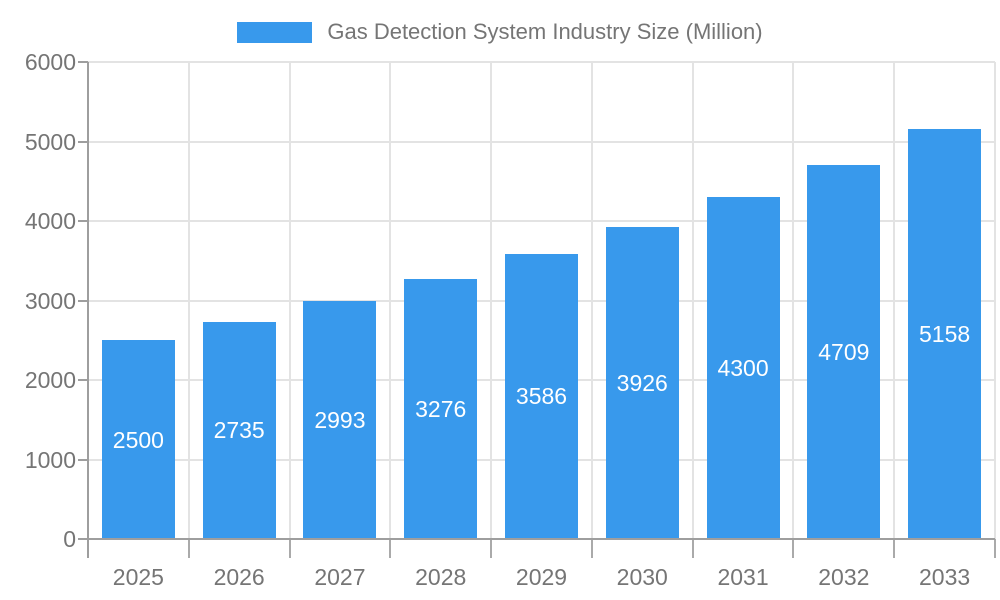  What do you see at coordinates (743, 577) in the screenshot?
I see `x-tick-label: 2031` at bounding box center [743, 577].